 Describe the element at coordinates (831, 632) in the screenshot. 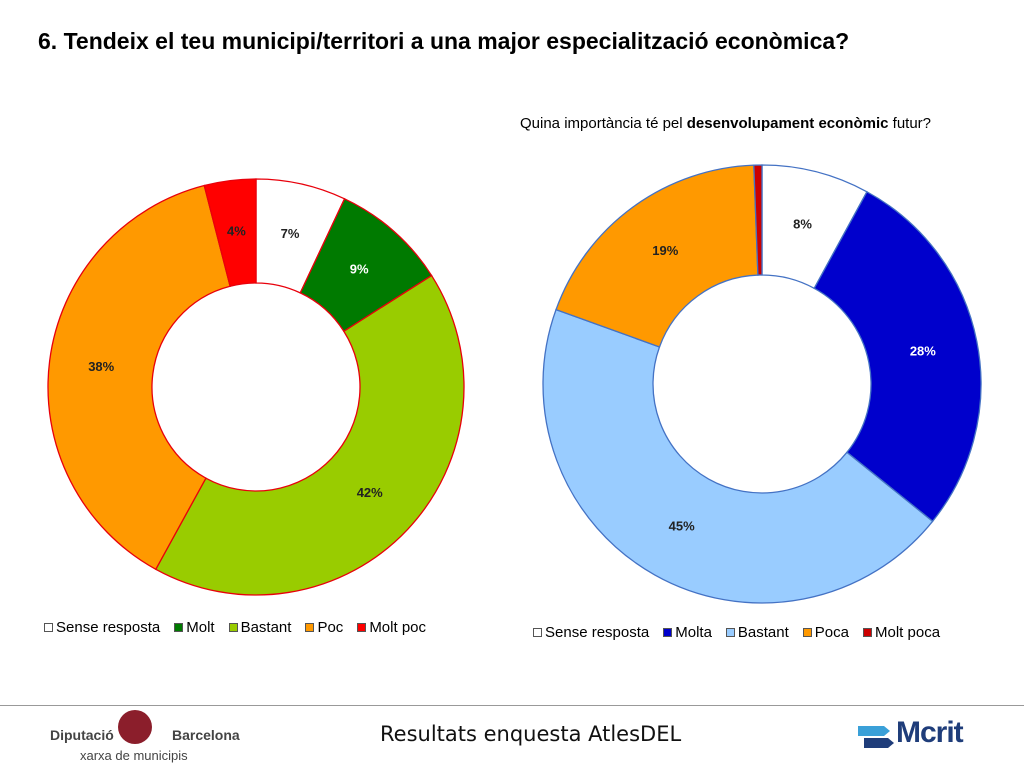

I see `legend-label: Poca` at that location.